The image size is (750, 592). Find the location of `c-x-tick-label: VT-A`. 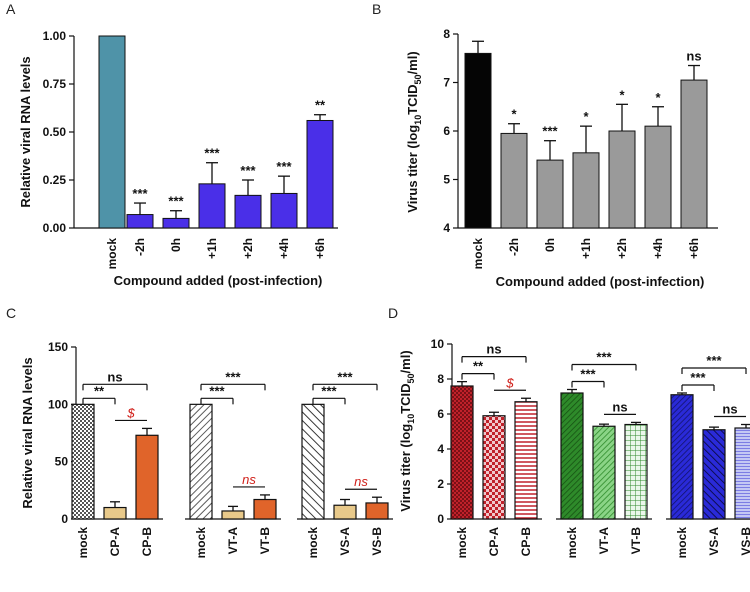

c-x-tick-label: VT-A is located at coordinates (233, 541).